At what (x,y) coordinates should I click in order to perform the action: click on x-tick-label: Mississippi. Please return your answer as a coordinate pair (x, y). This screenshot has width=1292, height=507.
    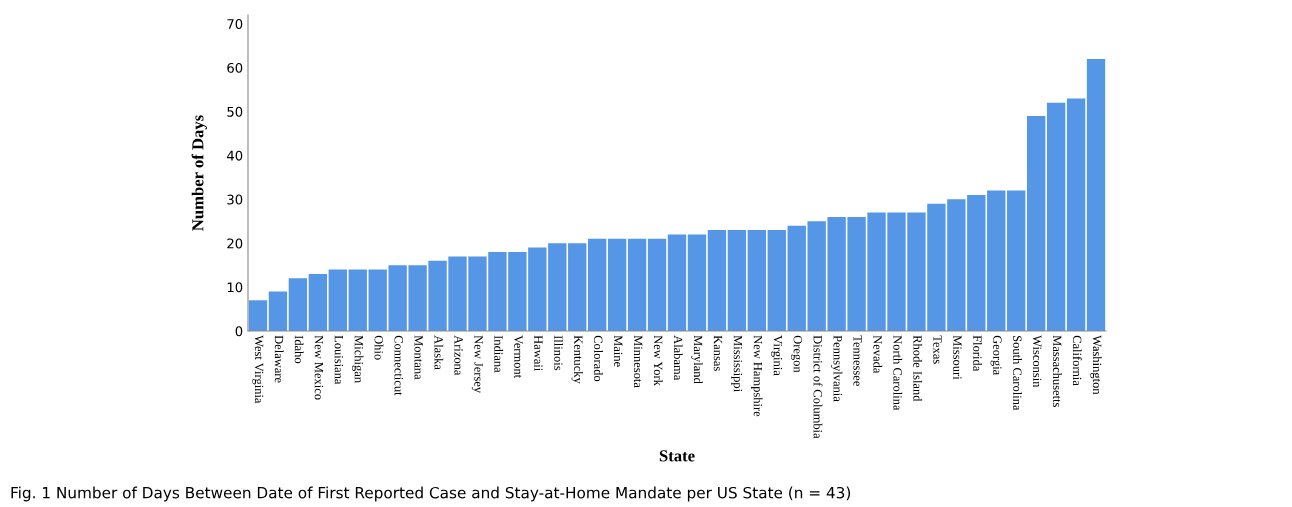
    Looking at the image, I should click on (737, 363).